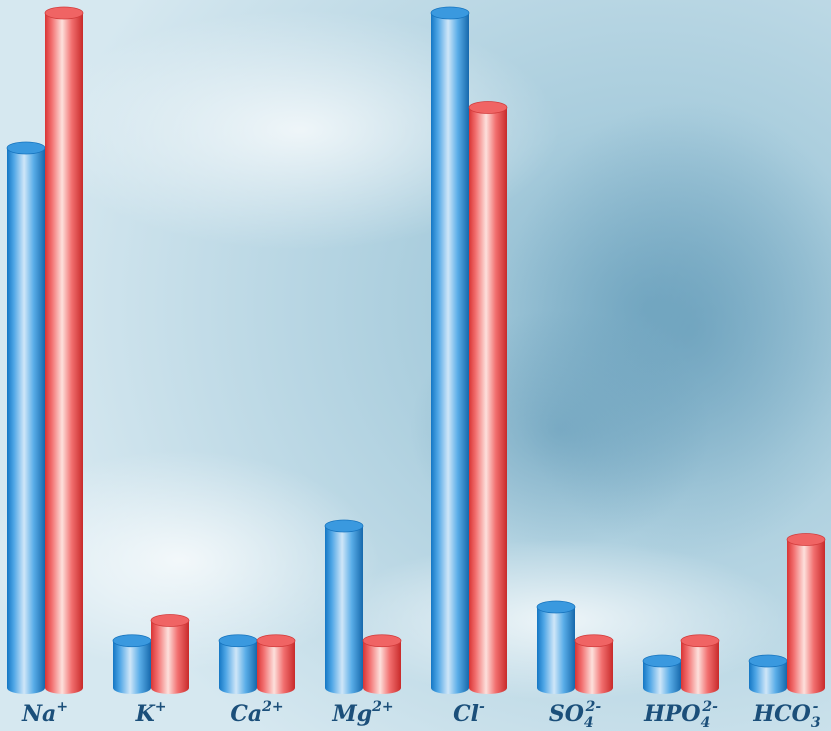  I want to click on x-tick-labels: Na+ K+ Ca2+ Mg2+ Cl- SO42- HPO42- HCO3-, so click(421, 715).